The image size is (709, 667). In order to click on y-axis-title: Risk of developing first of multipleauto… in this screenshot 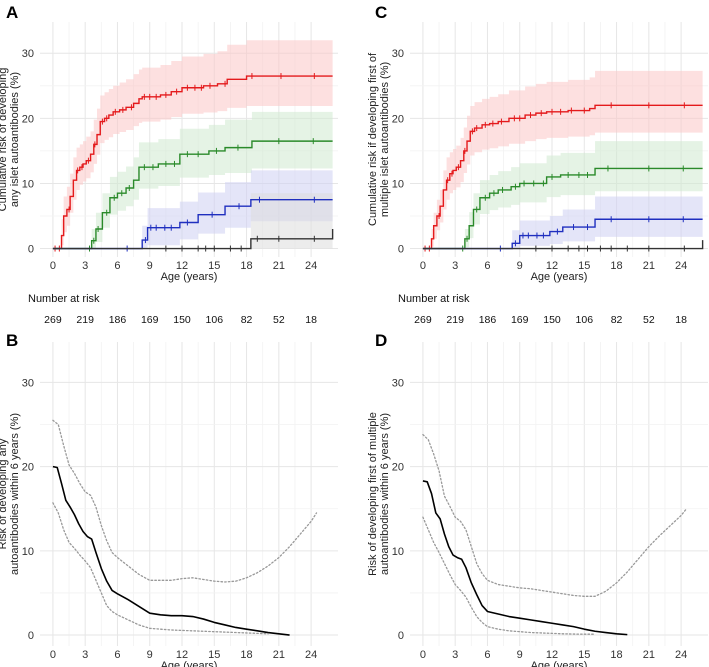, I will do `click(379, 494)`.